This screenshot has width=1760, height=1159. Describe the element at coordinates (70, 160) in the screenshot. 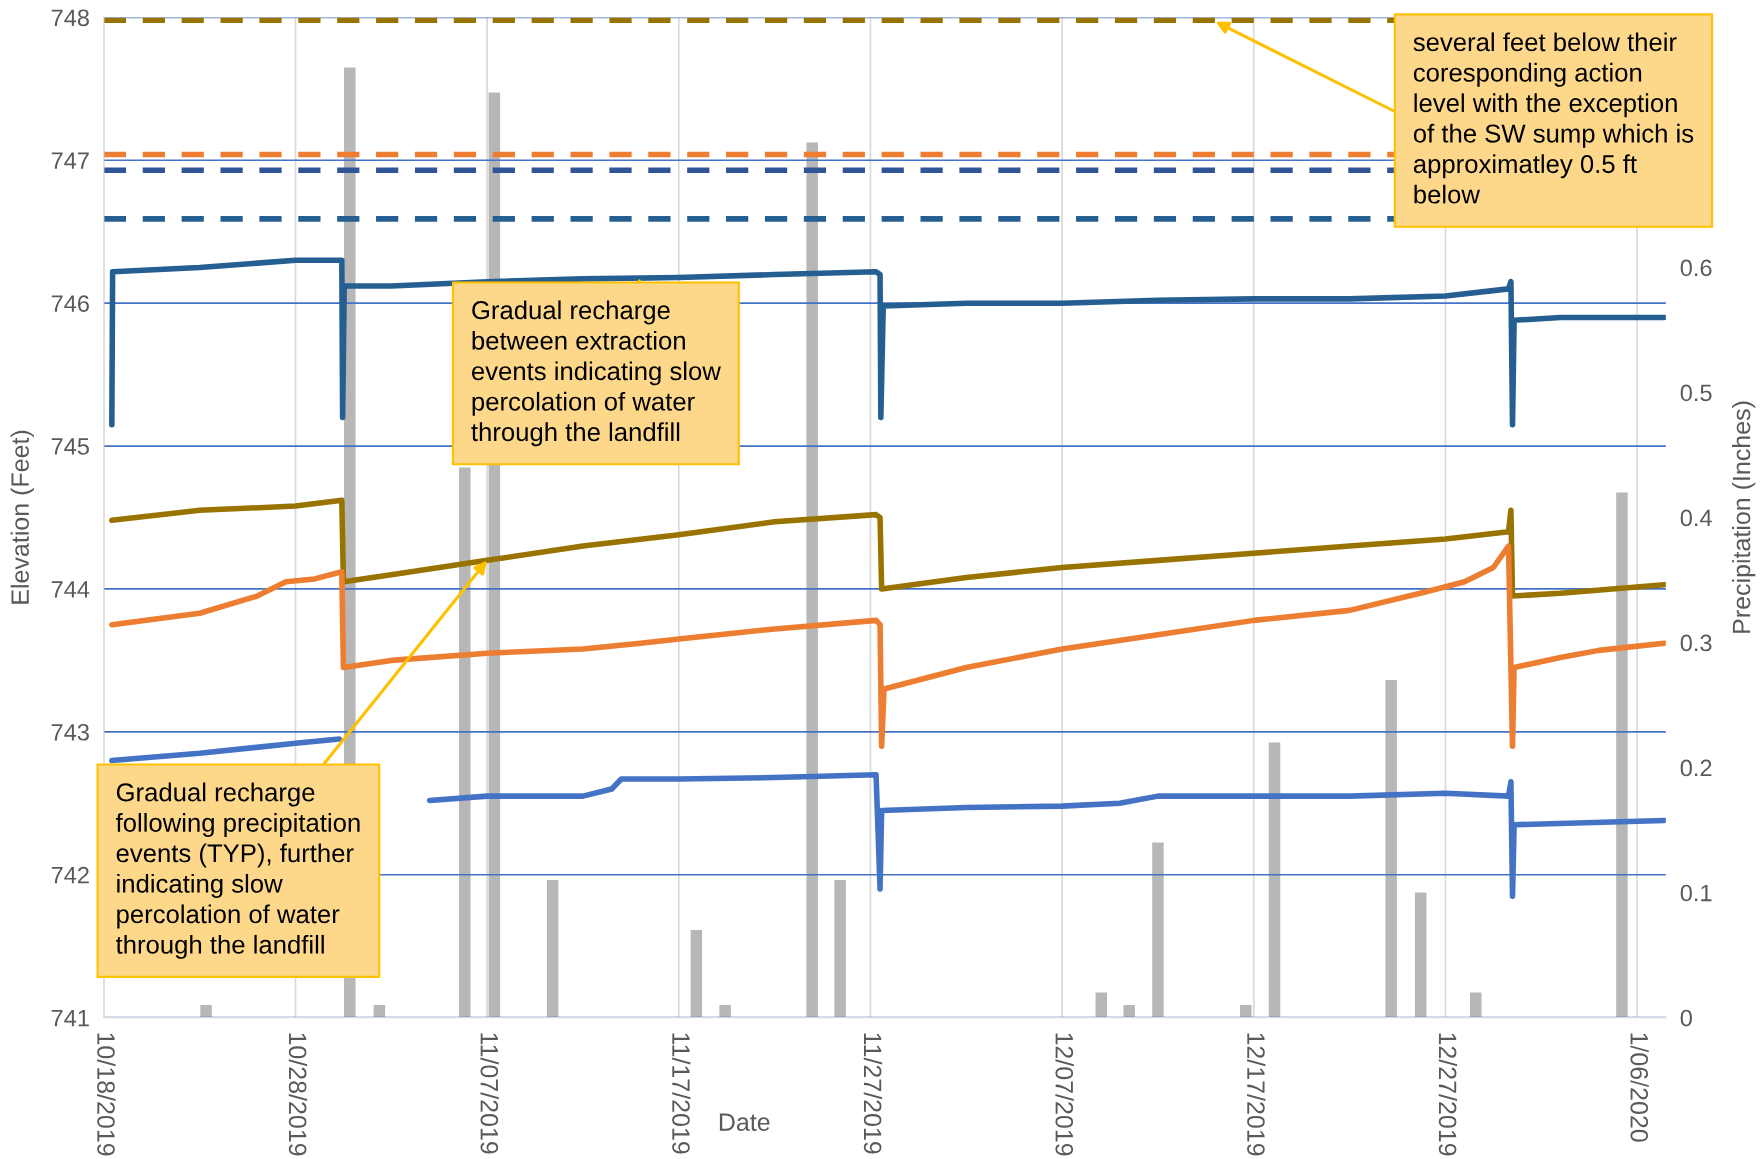

I see `y-tick-label: 747` at that location.